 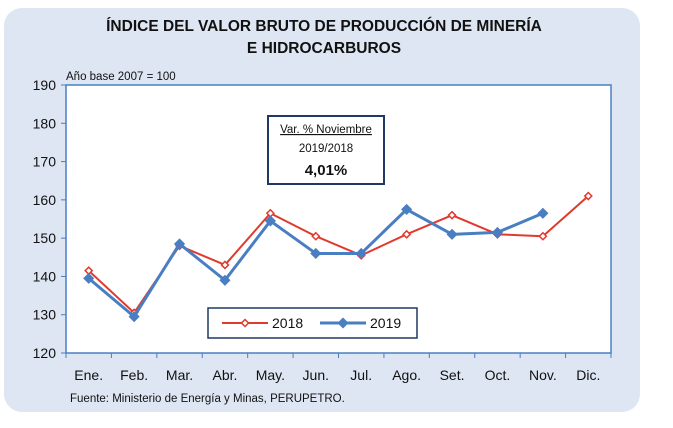 I want to click on annotation-label: Var. % Noviembre, so click(x=326, y=130).